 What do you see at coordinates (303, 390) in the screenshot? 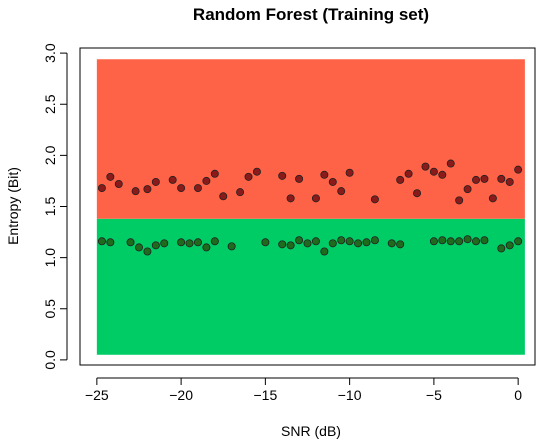
I see `x-axis: −25 −20 −15 −10 −5 0` at bounding box center [303, 390].